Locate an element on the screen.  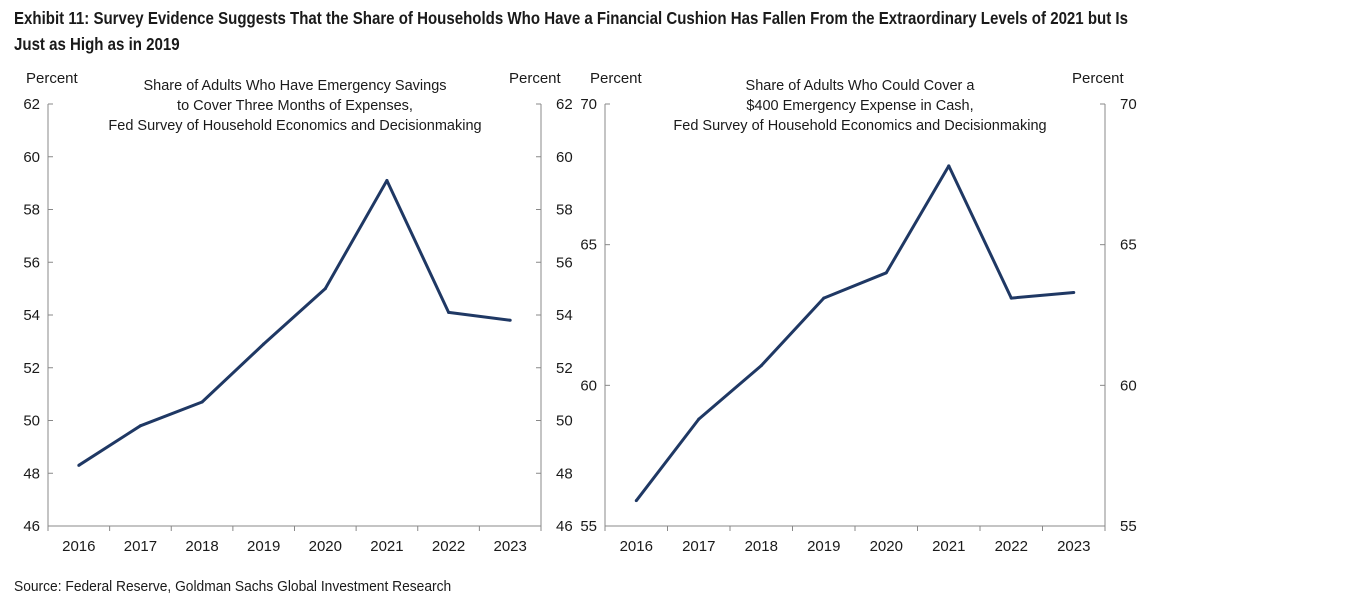
y-tick-label-right: 52 is located at coordinates (564, 368).